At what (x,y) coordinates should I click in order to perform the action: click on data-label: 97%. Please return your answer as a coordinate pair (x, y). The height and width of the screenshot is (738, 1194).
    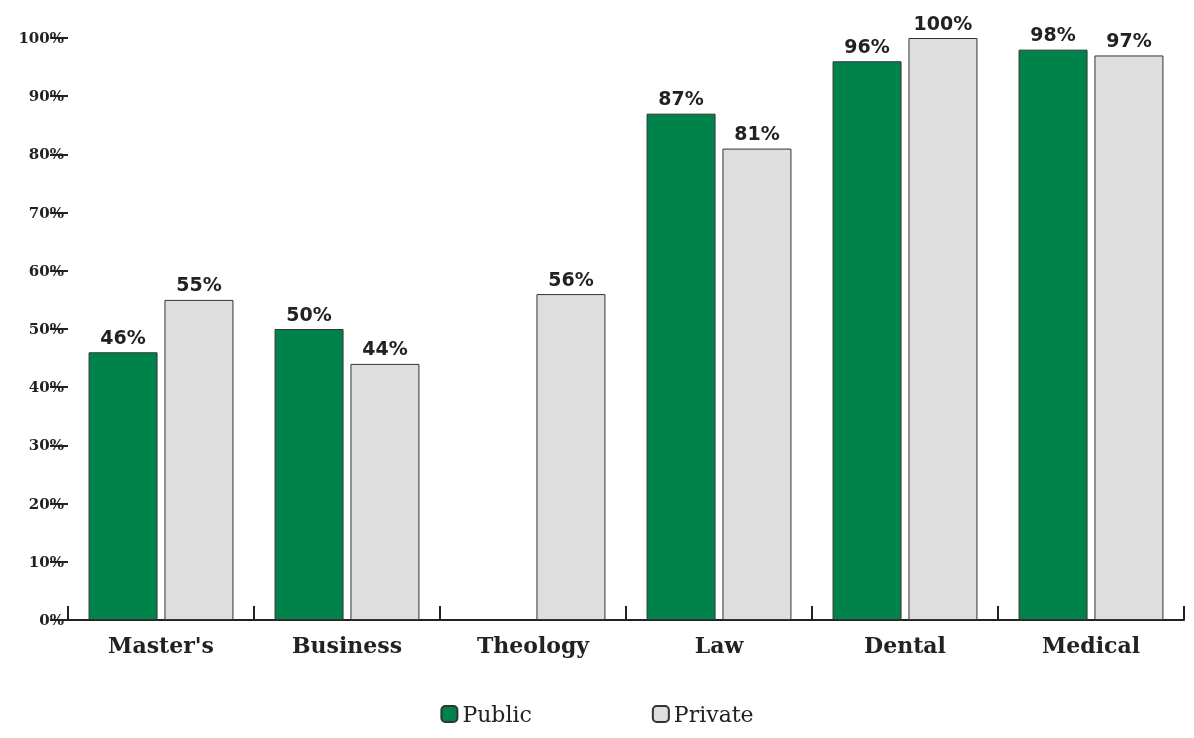
    Looking at the image, I should click on (1129, 39).